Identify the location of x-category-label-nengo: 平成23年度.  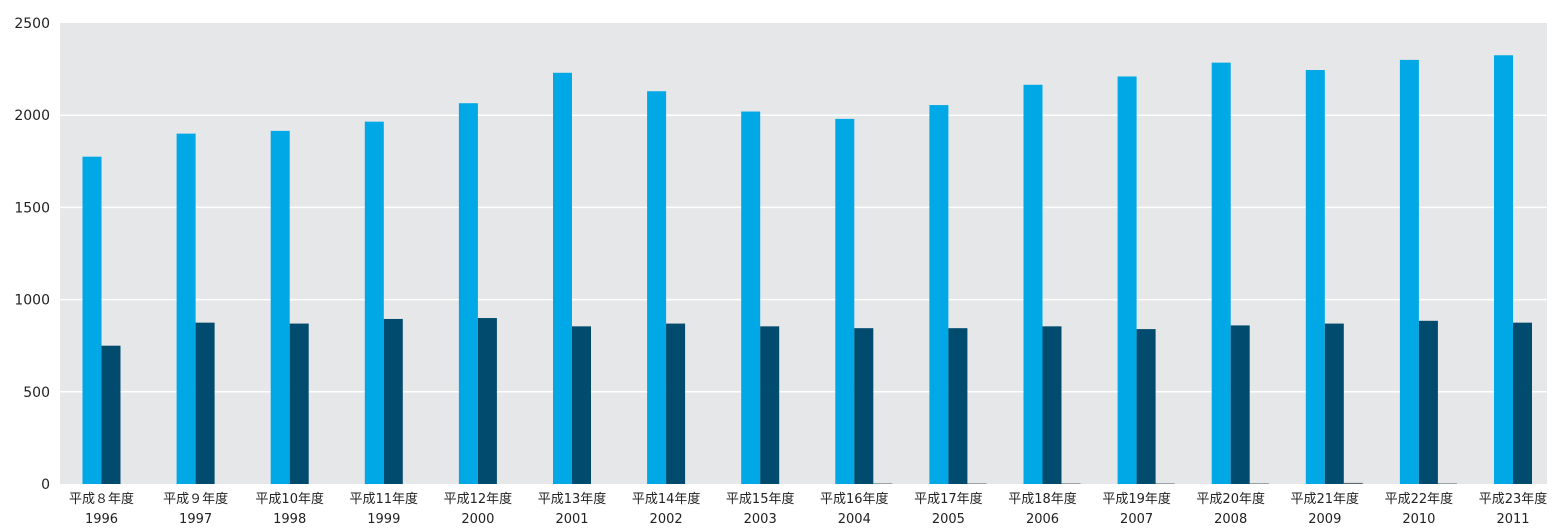
(1513, 499).